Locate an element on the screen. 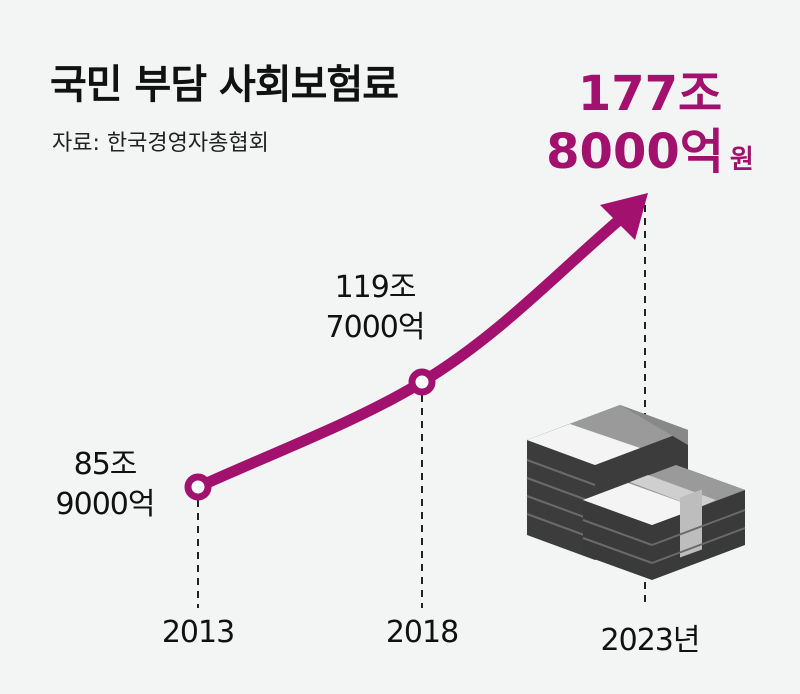  arrow-head-icon is located at coordinates (624, 216).